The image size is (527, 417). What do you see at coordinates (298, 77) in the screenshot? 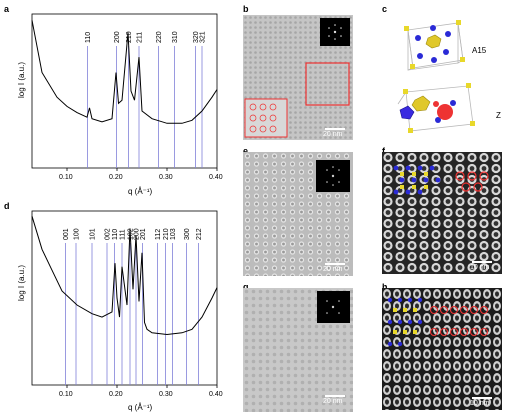
I see `micrograph-b: 20 nm` at bounding box center [298, 77].